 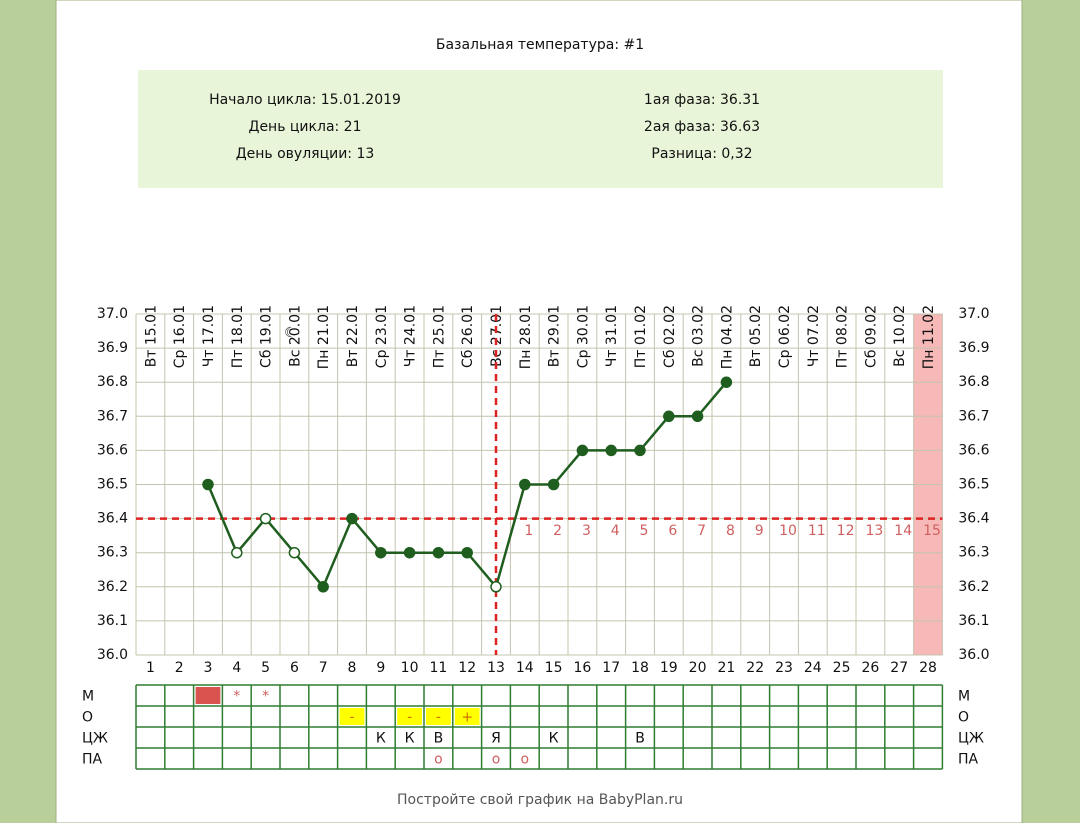 What do you see at coordinates (973, 553) in the screenshot?
I see `y-tick-label-right: 36.3` at bounding box center [973, 553].